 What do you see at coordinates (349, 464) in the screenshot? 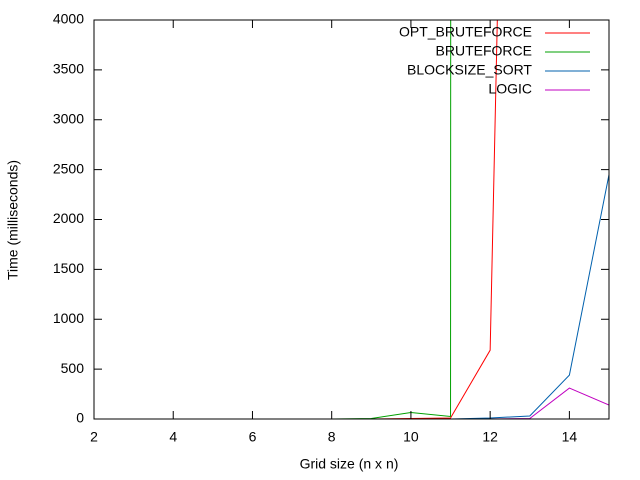
I see `x-axis-label: Grid size (n x n)` at bounding box center [349, 464].